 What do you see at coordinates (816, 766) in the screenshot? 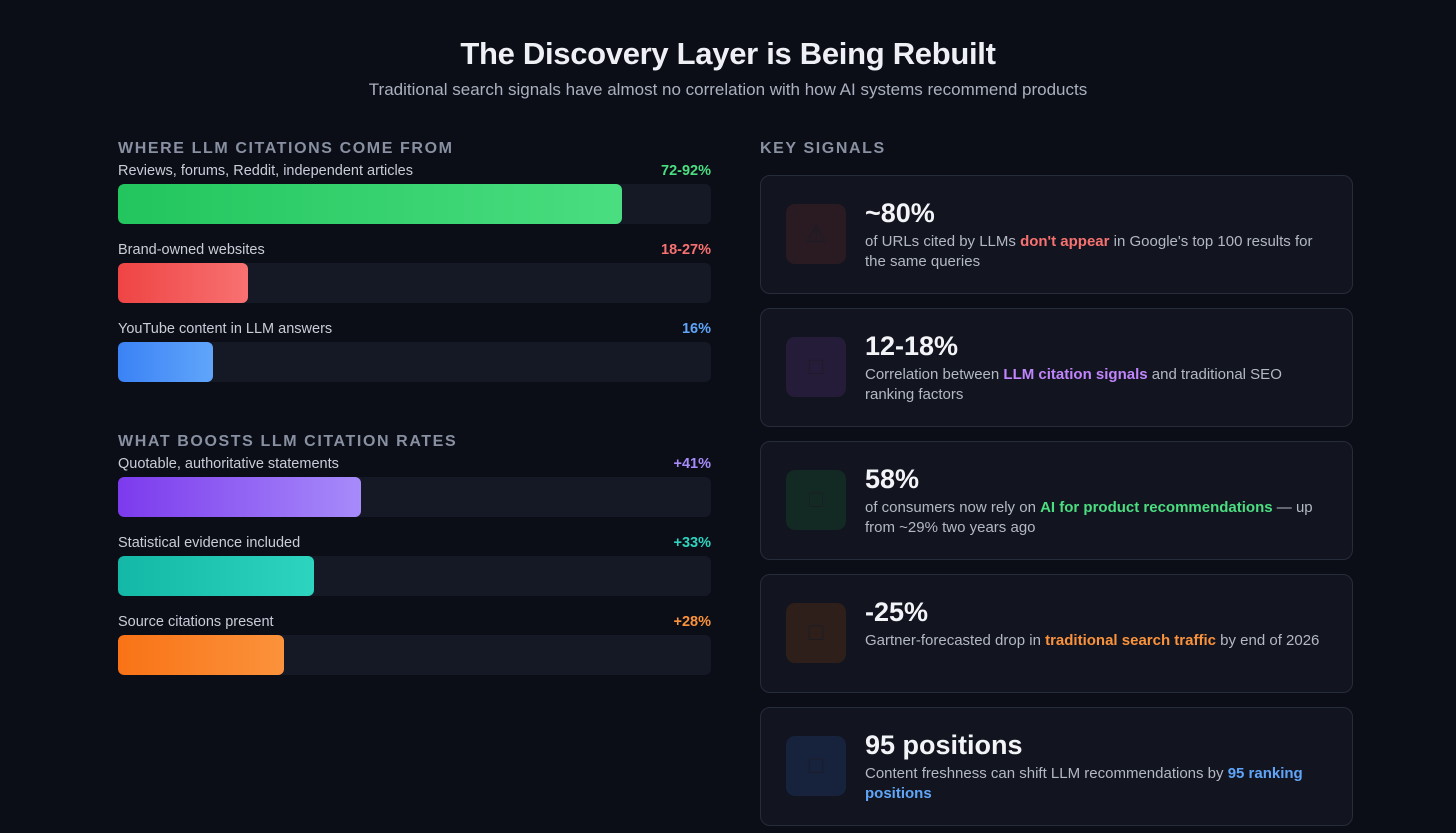
I see `refresh-icon: □` at bounding box center [816, 766].